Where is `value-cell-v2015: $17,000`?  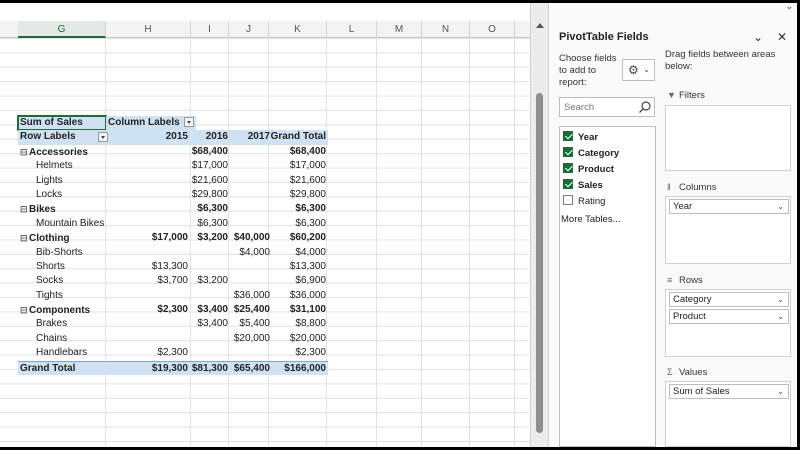
value-cell-v2015: $17,000 is located at coordinates (169, 238).